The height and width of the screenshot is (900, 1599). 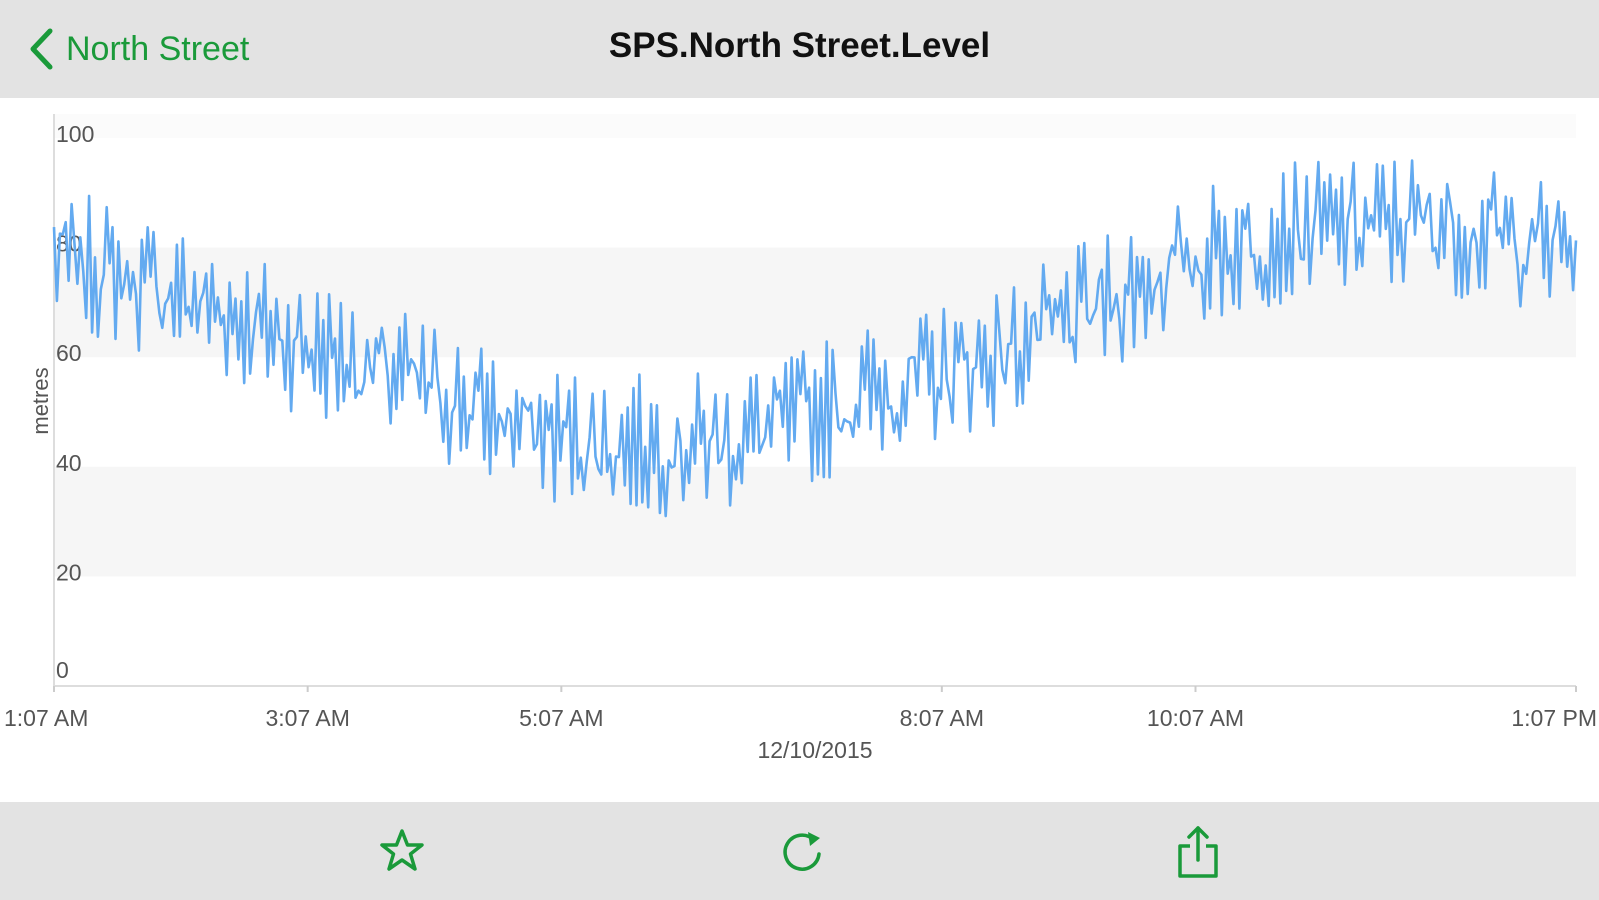 What do you see at coordinates (69, 463) in the screenshot?
I see `y-tick-label: 40` at bounding box center [69, 463].